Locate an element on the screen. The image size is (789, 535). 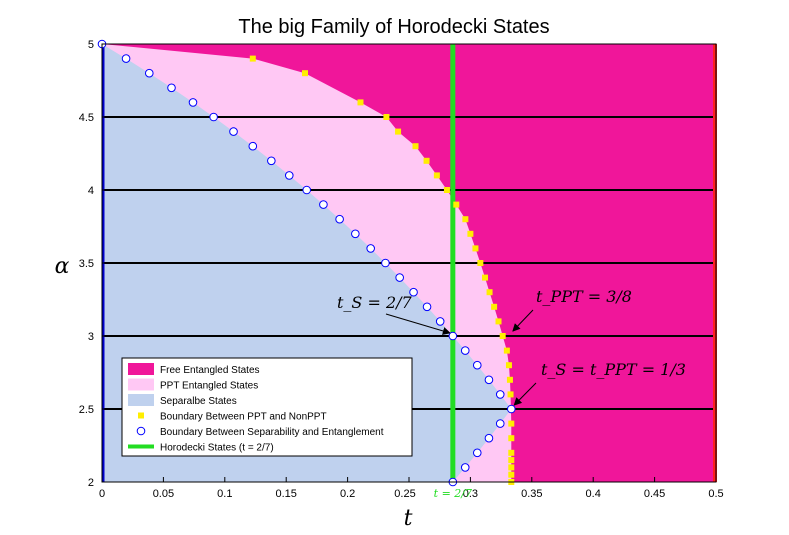
legend-label: Horodecki States (t = 2/7) is located at coordinates (217, 448).